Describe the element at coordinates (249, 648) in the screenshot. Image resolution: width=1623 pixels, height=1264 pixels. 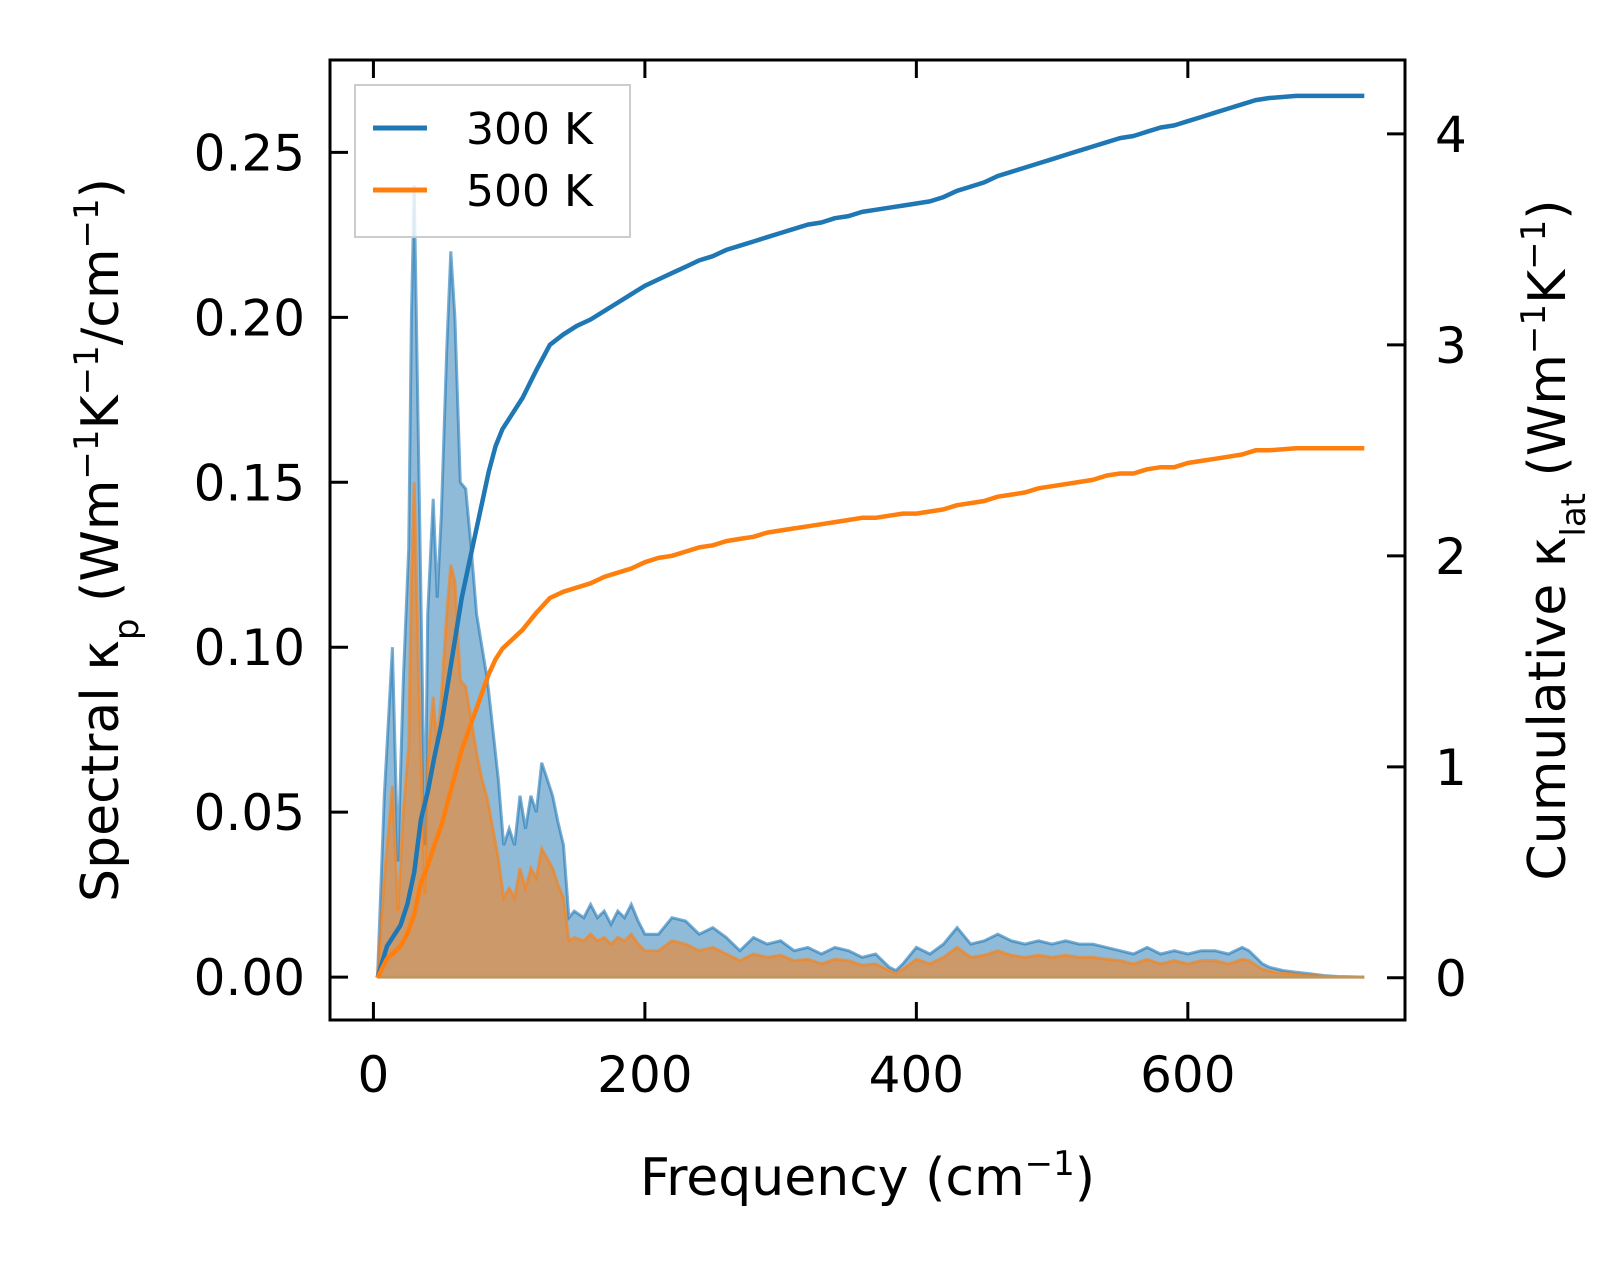
I see `y-left-tick-label: 0.10` at that location.